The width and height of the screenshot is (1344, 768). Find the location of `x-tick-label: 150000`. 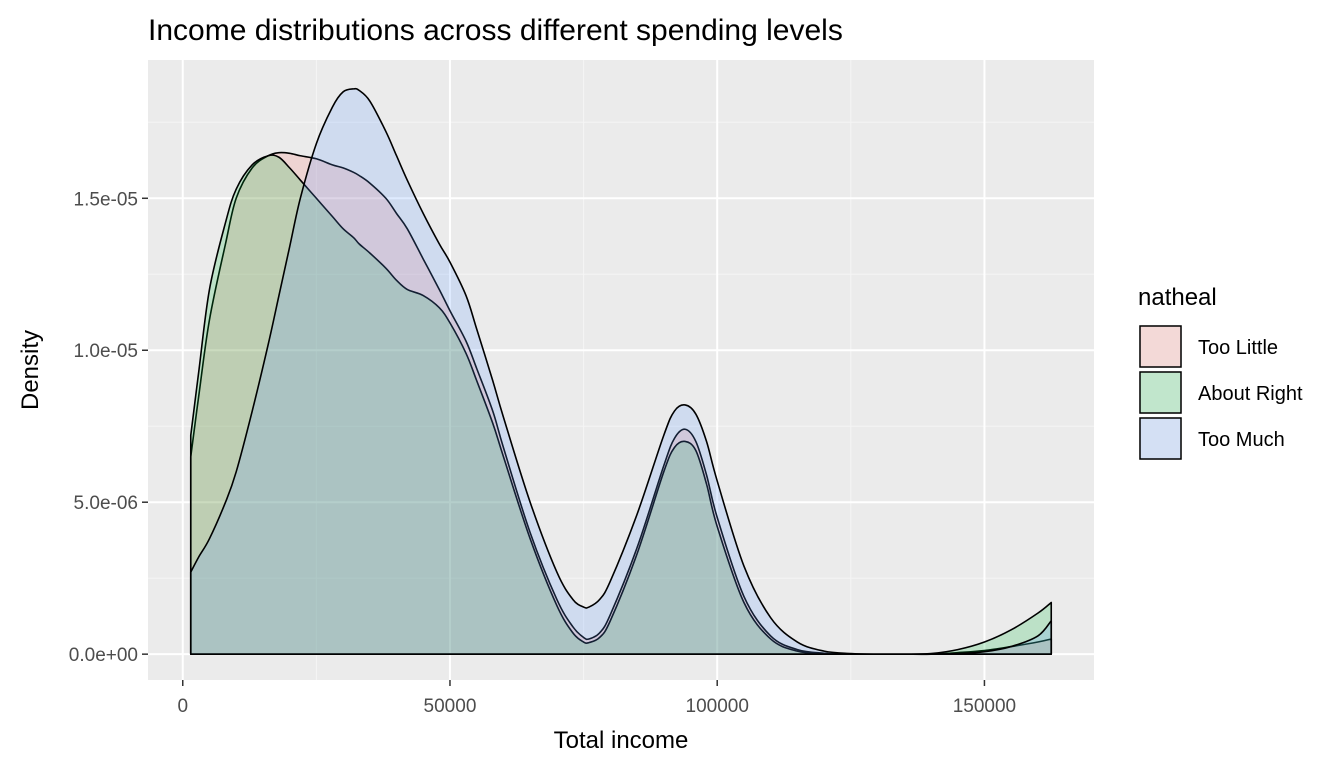

x-tick-label: 150000 is located at coordinates (984, 706).